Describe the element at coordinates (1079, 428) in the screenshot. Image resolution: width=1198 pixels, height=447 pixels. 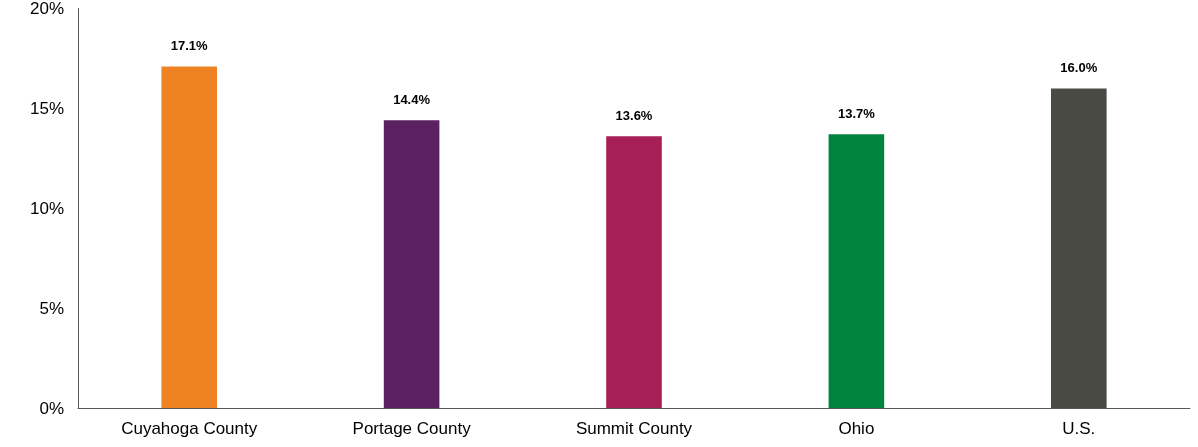
I see `x-tick-label: U.S.` at that location.